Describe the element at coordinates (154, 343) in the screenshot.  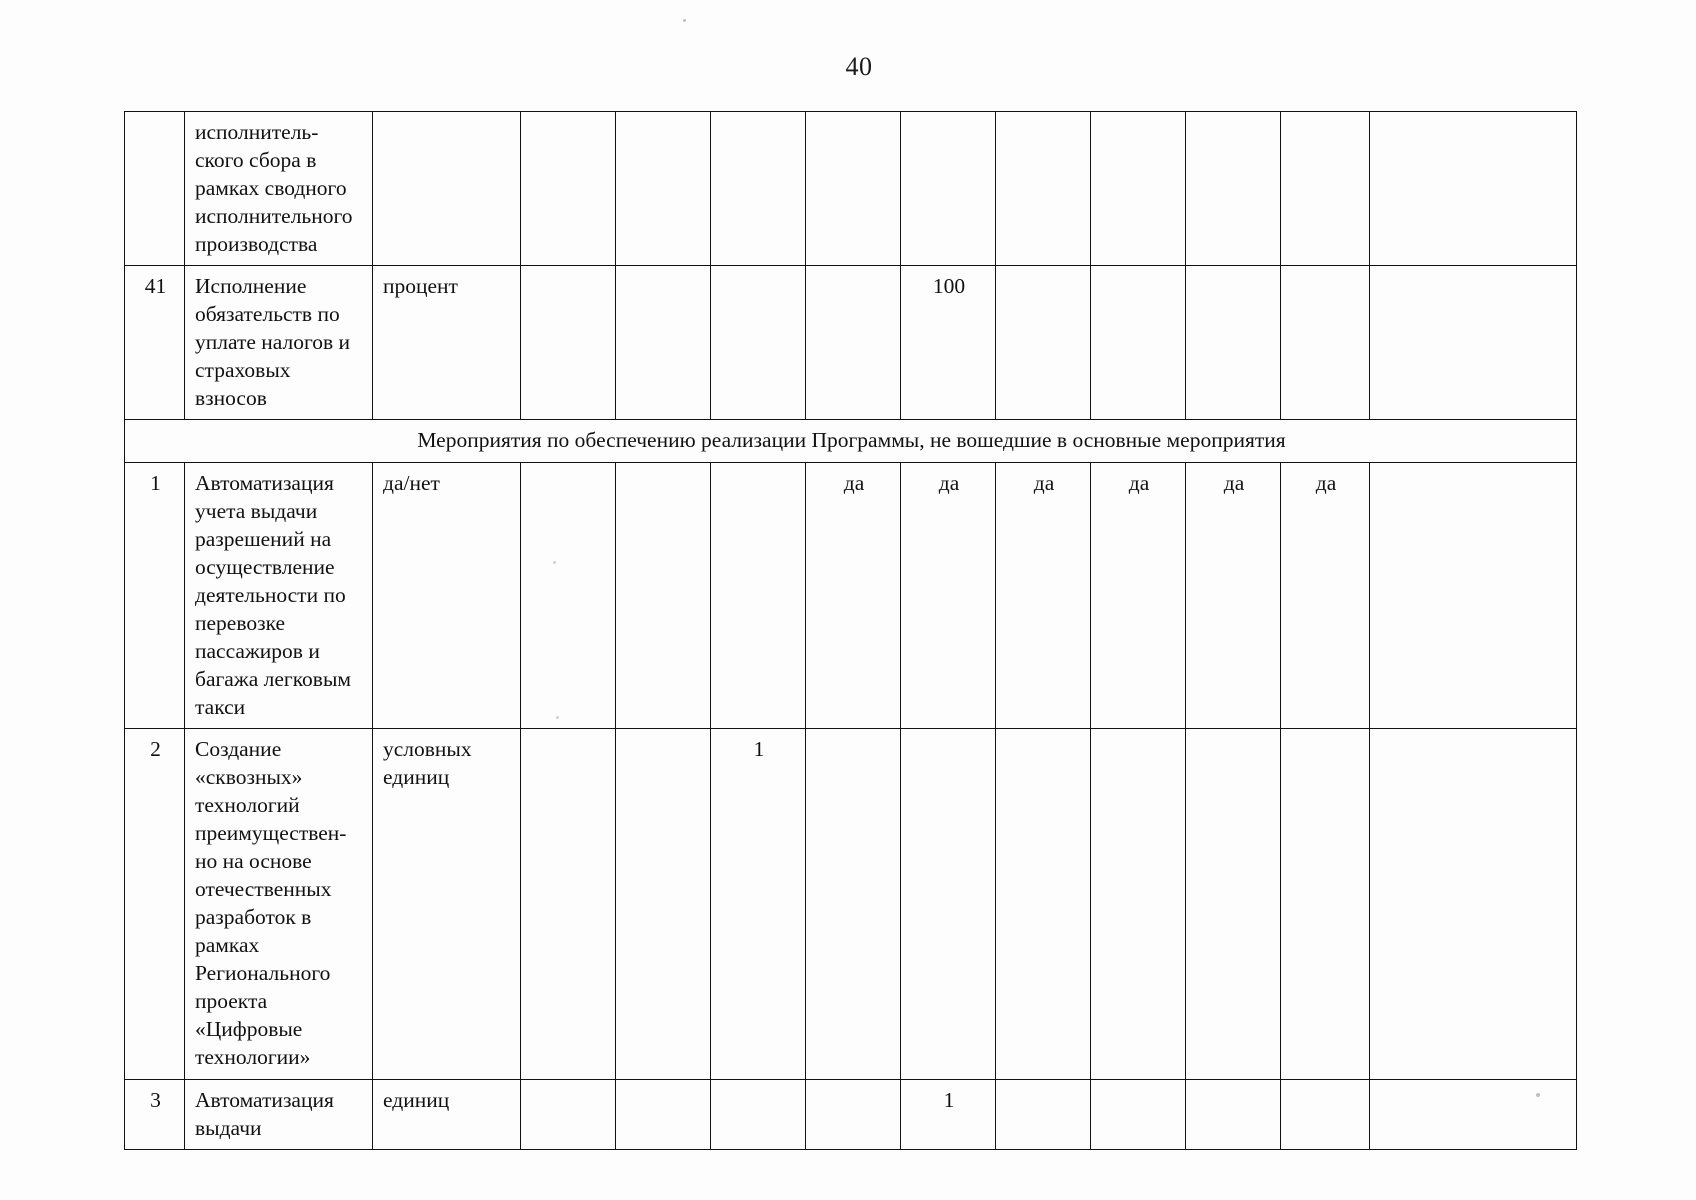
I see `cell-row-number: 41` at that location.